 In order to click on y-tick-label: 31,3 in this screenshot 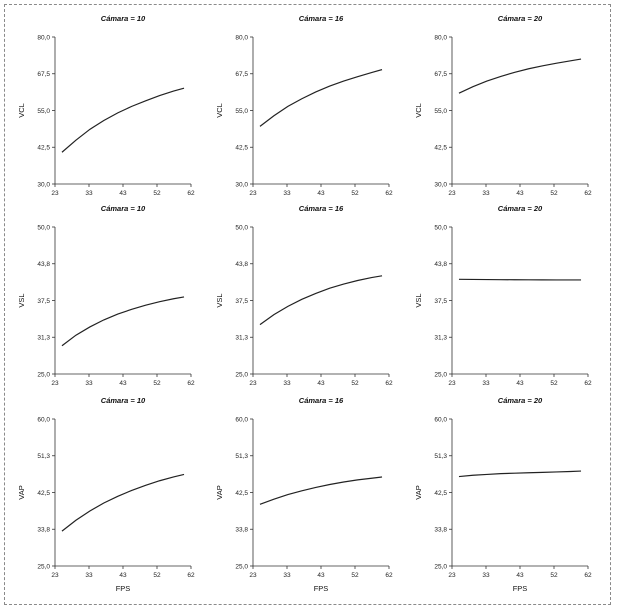, I will do `click(440, 338)`.